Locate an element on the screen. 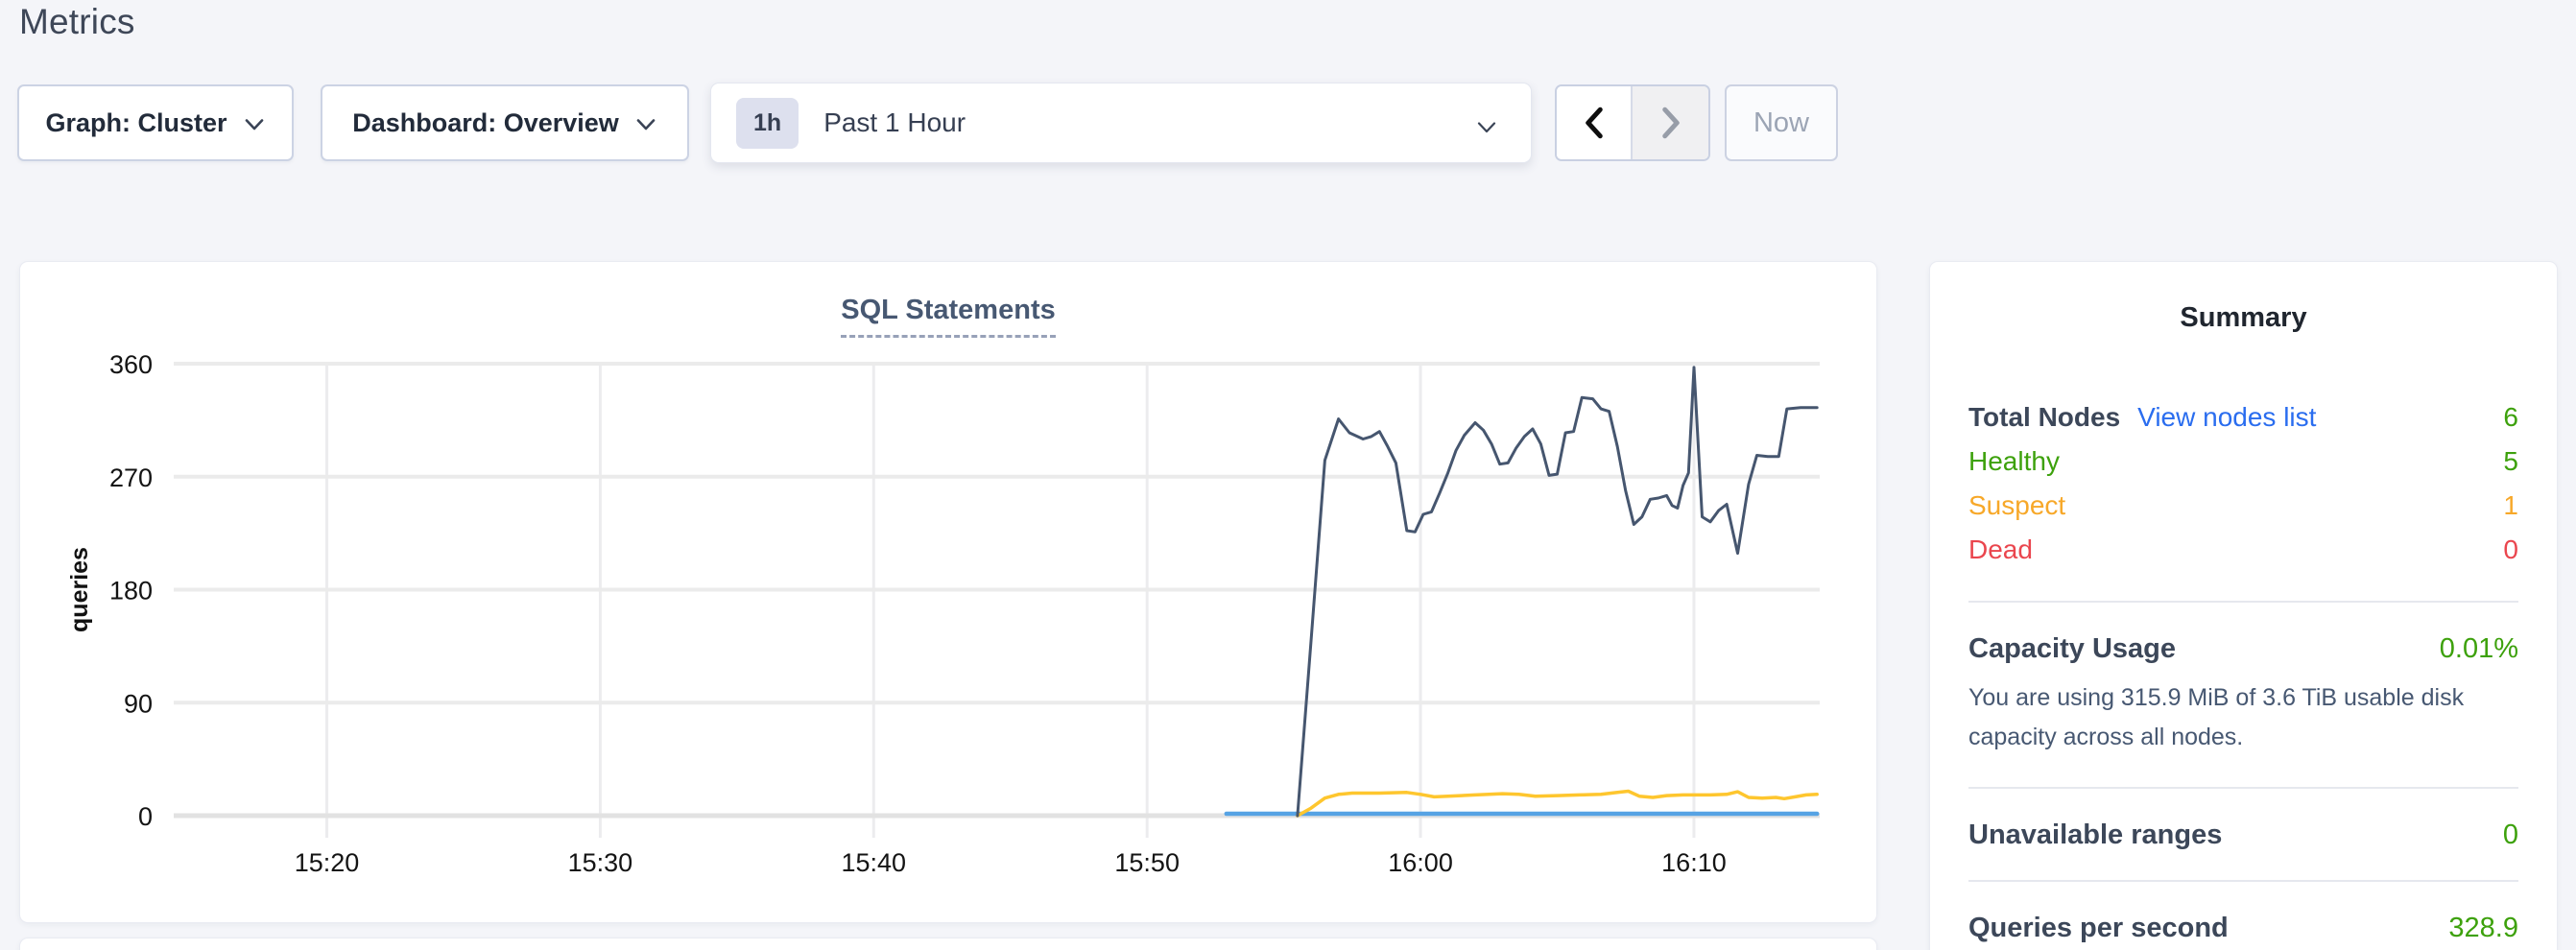 This screenshot has height=950, width=2576. capacity-usage-label: Capacity Usage is located at coordinates (2072, 648).